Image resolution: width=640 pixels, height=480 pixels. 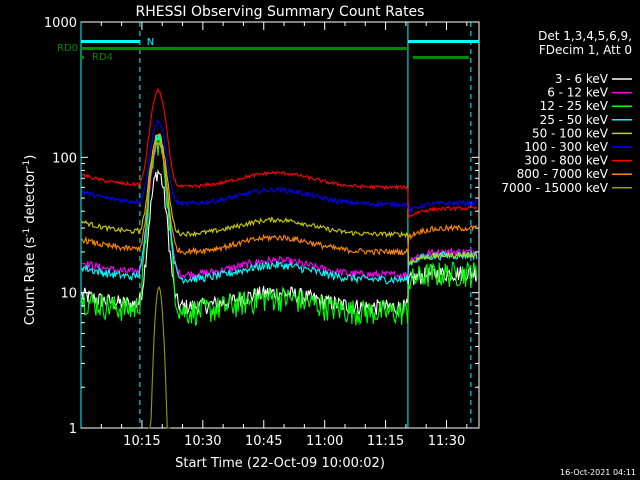 I want to click on legend-label-100-300-kev: 100 - 300 keV, so click(x=566, y=147).